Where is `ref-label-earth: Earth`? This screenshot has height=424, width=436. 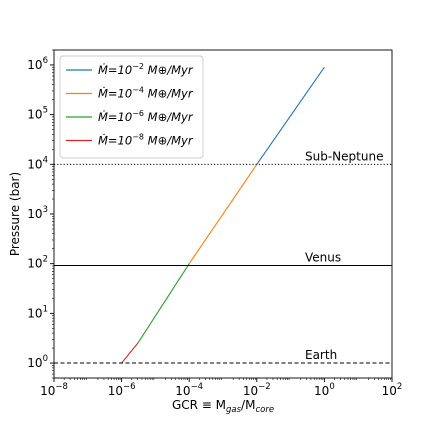 ref-label-earth: Earth is located at coordinates (321, 355).